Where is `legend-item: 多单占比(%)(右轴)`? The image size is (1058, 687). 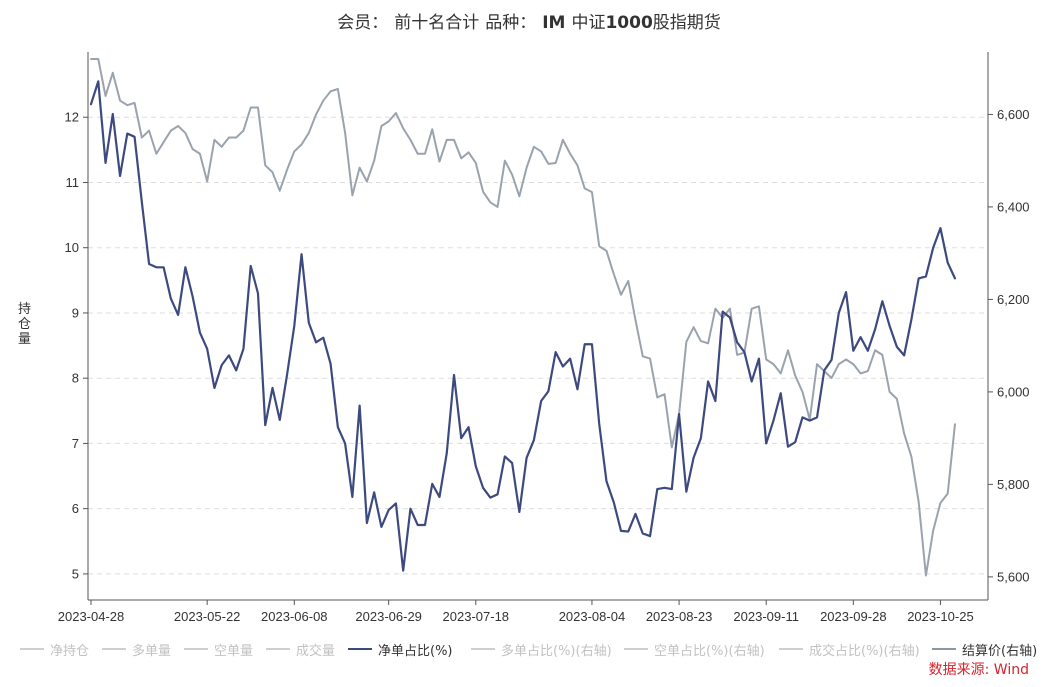 legend-item: 多单占比(%)(右轴) is located at coordinates (541, 649).